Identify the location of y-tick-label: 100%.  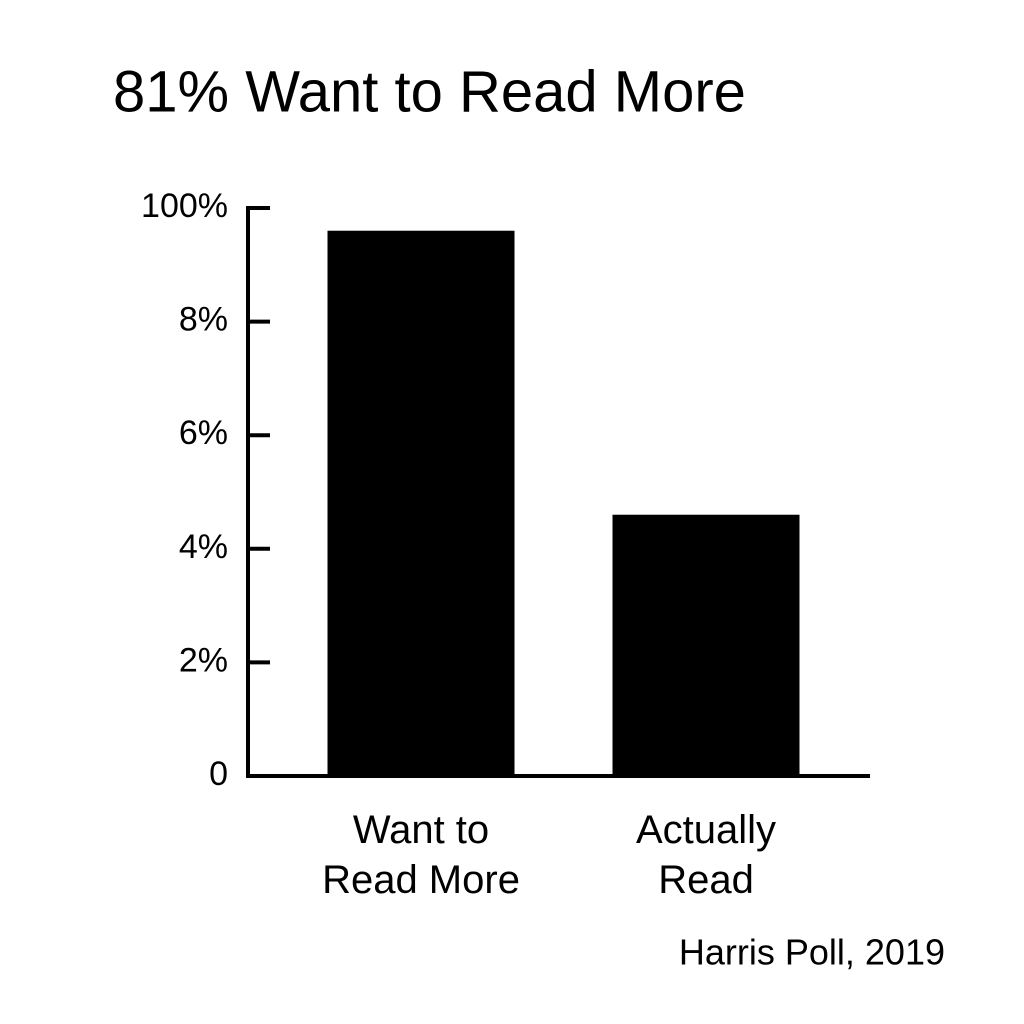
(184, 206).